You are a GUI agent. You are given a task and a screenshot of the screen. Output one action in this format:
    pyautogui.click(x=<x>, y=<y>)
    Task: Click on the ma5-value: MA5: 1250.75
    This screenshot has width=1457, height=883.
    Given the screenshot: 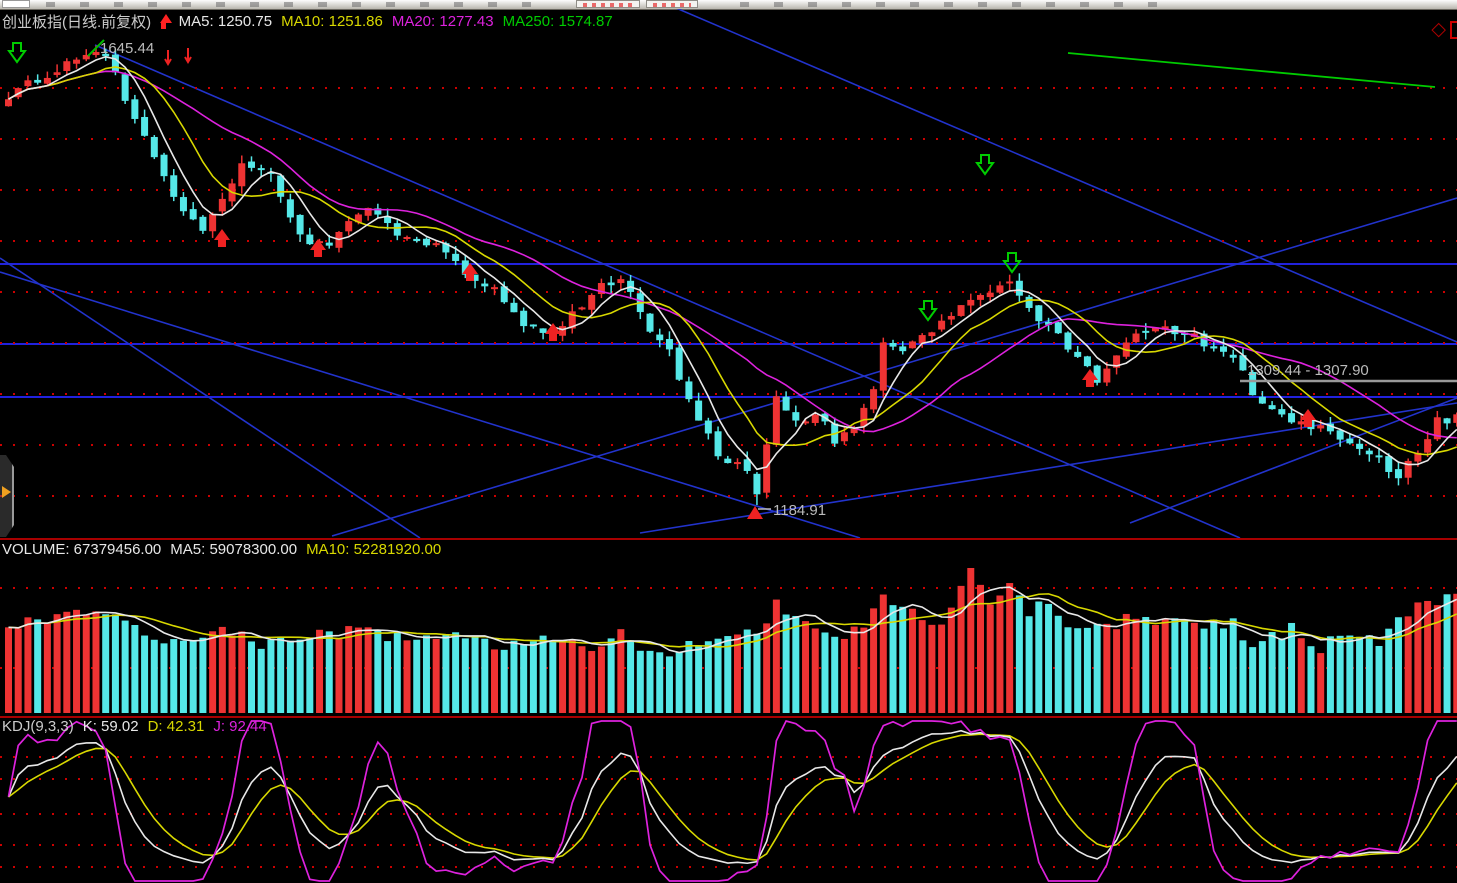 What is the action you would take?
    pyautogui.click(x=225, y=21)
    